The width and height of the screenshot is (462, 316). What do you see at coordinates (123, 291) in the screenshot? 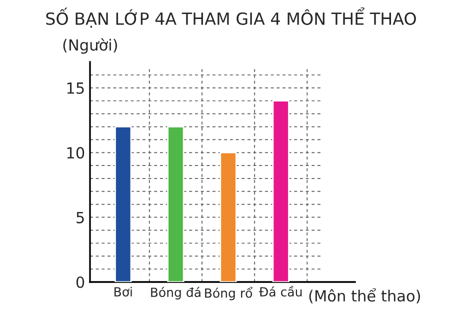
I see `x-tick-label: Bơi` at bounding box center [123, 291].